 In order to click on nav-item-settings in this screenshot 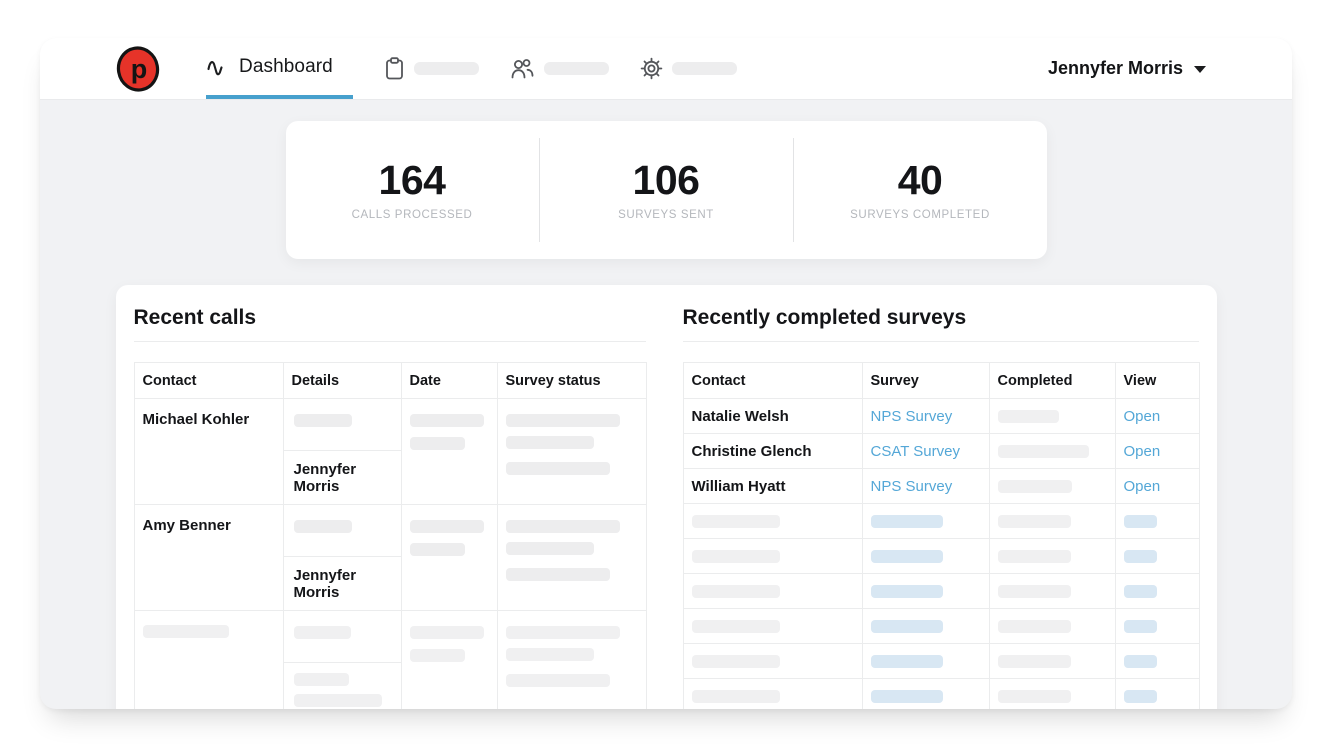, I will do `click(688, 68)`.